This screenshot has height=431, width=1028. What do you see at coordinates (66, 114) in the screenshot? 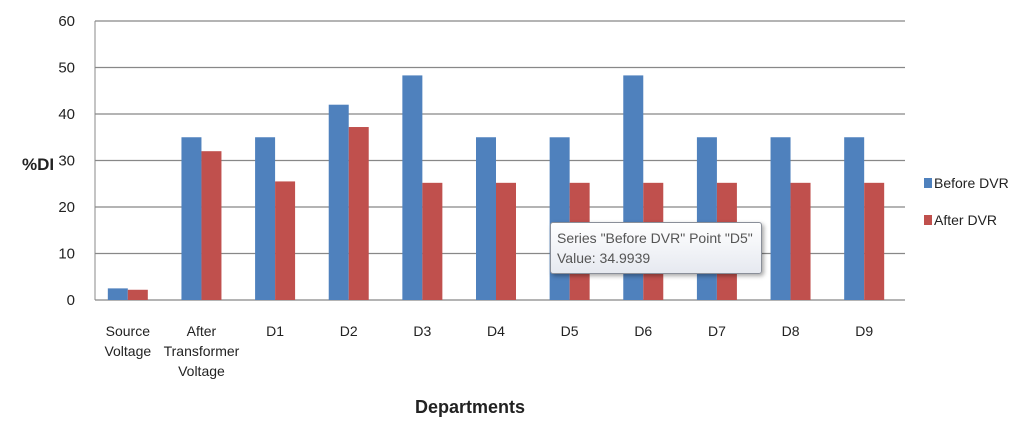
I see `y-tick-label: 40` at bounding box center [66, 114].